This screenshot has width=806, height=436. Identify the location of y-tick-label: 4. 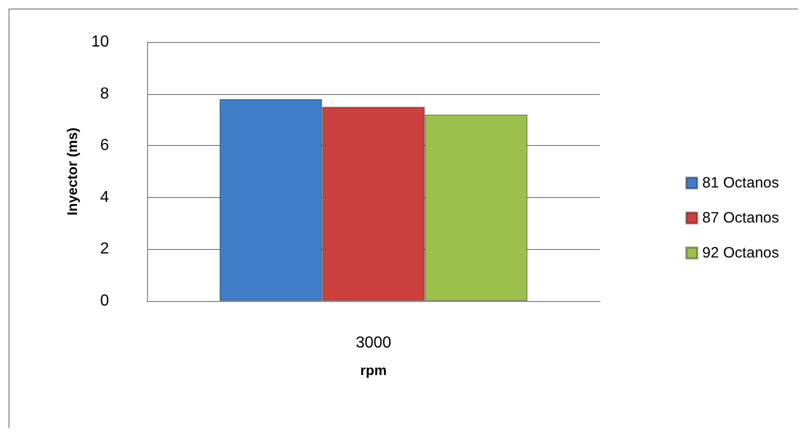
(105, 197).